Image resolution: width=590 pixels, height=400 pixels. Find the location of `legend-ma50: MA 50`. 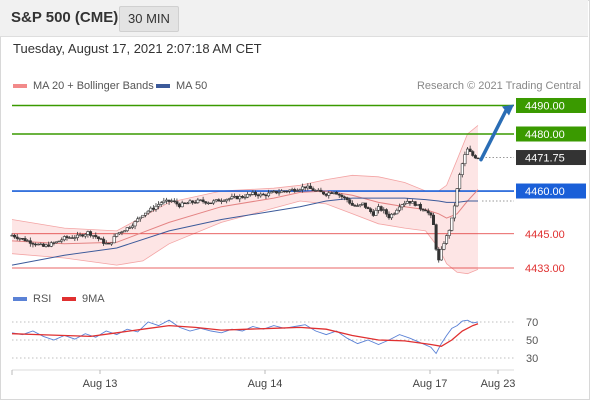

legend-ma50: MA 50 is located at coordinates (181, 86).